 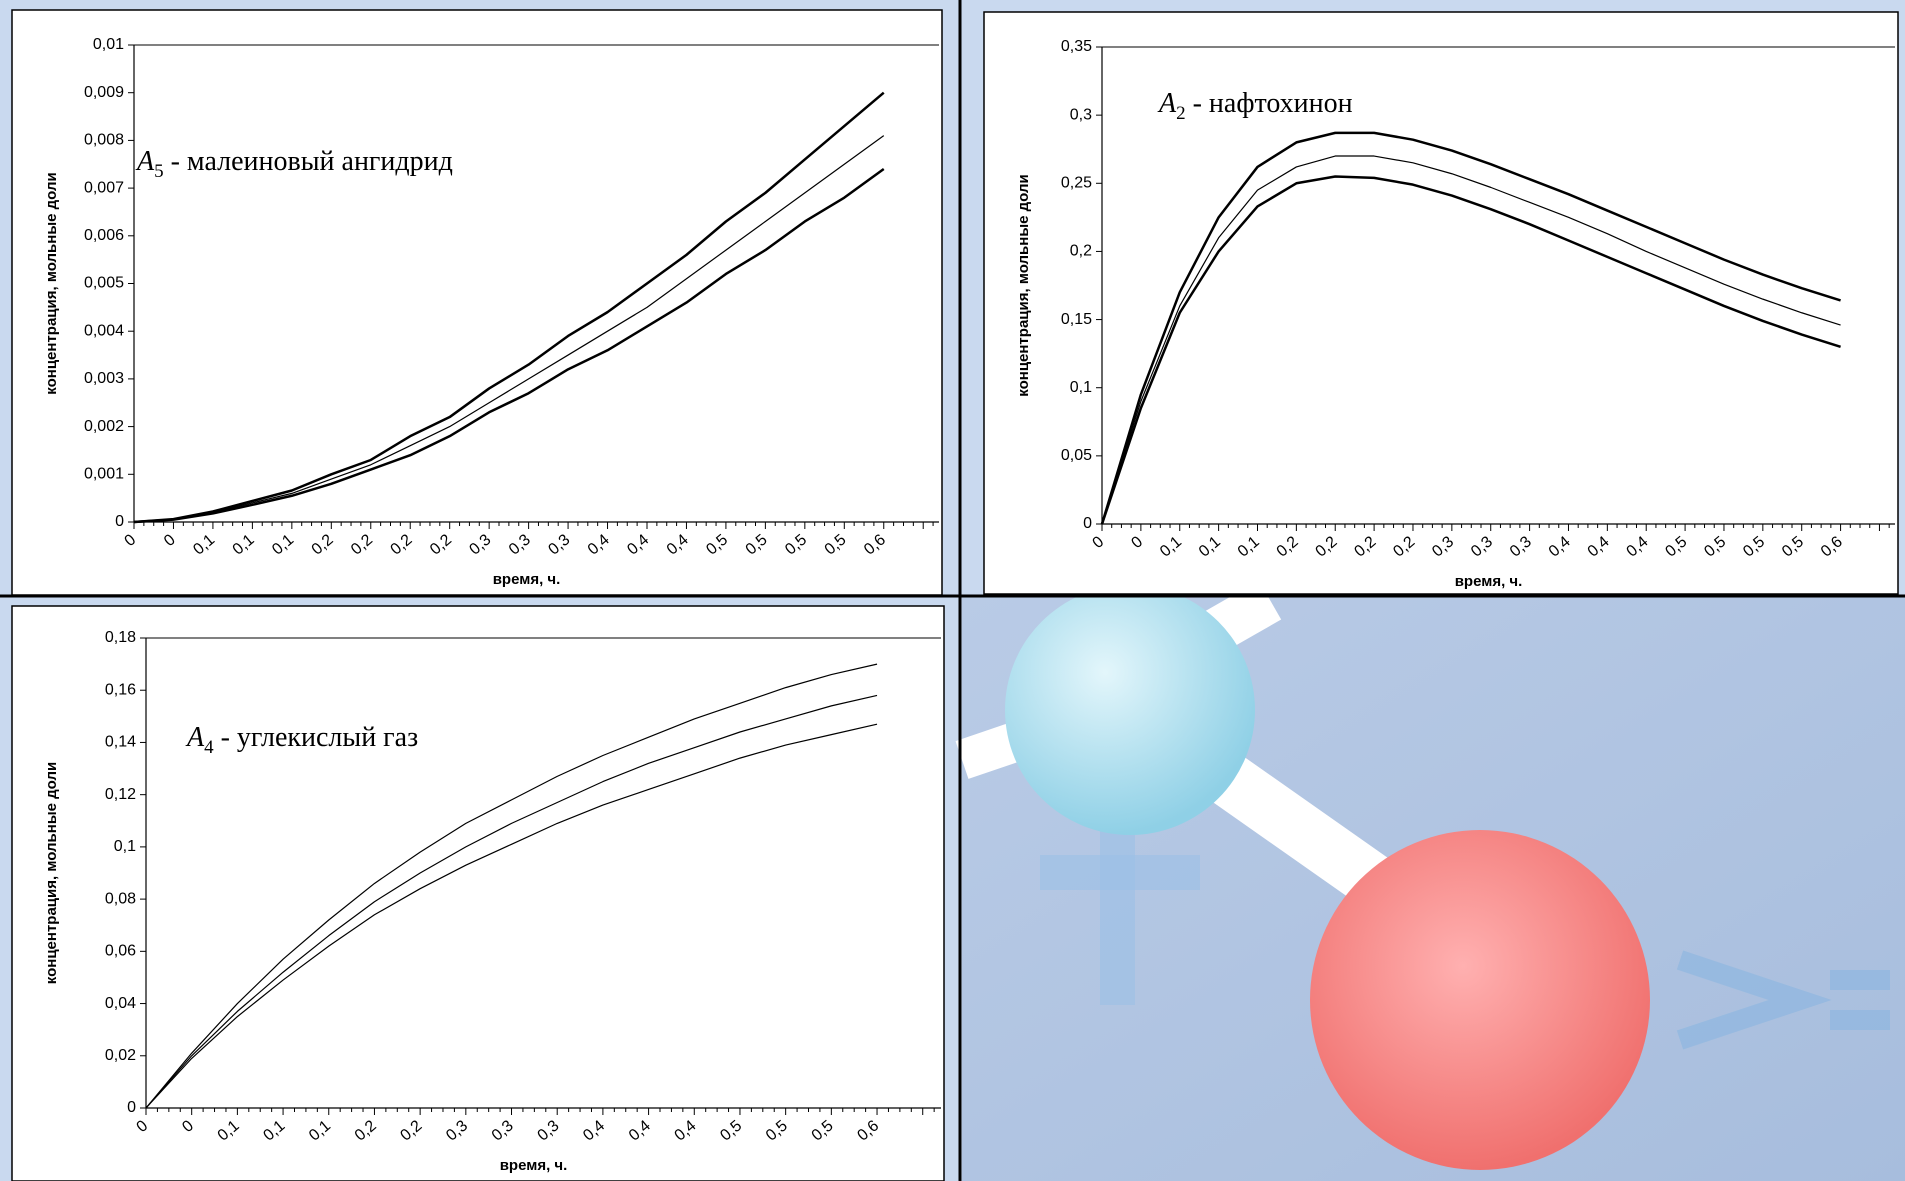 What do you see at coordinates (1269, 103) in the screenshot?
I see `annotation-text: - нафтохинон` at bounding box center [1269, 103].